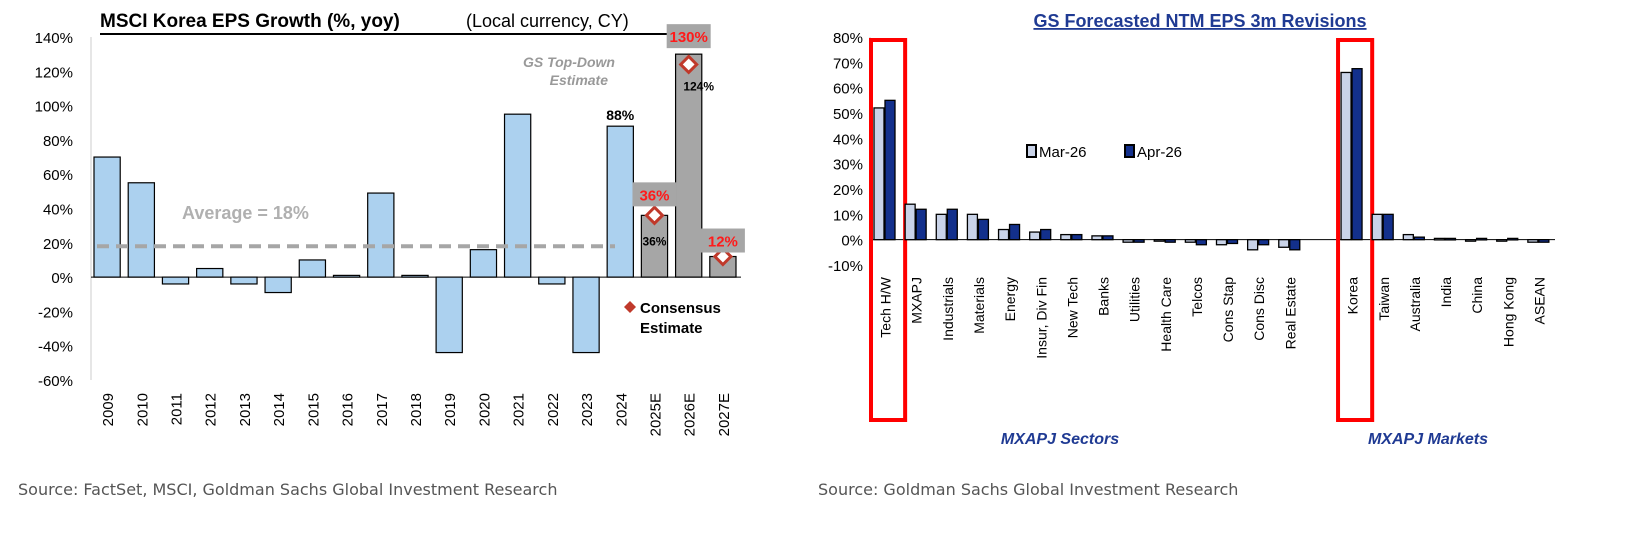 The width and height of the screenshot is (1638, 539). I want to click on legend-label: Mar-26, so click(1063, 152).